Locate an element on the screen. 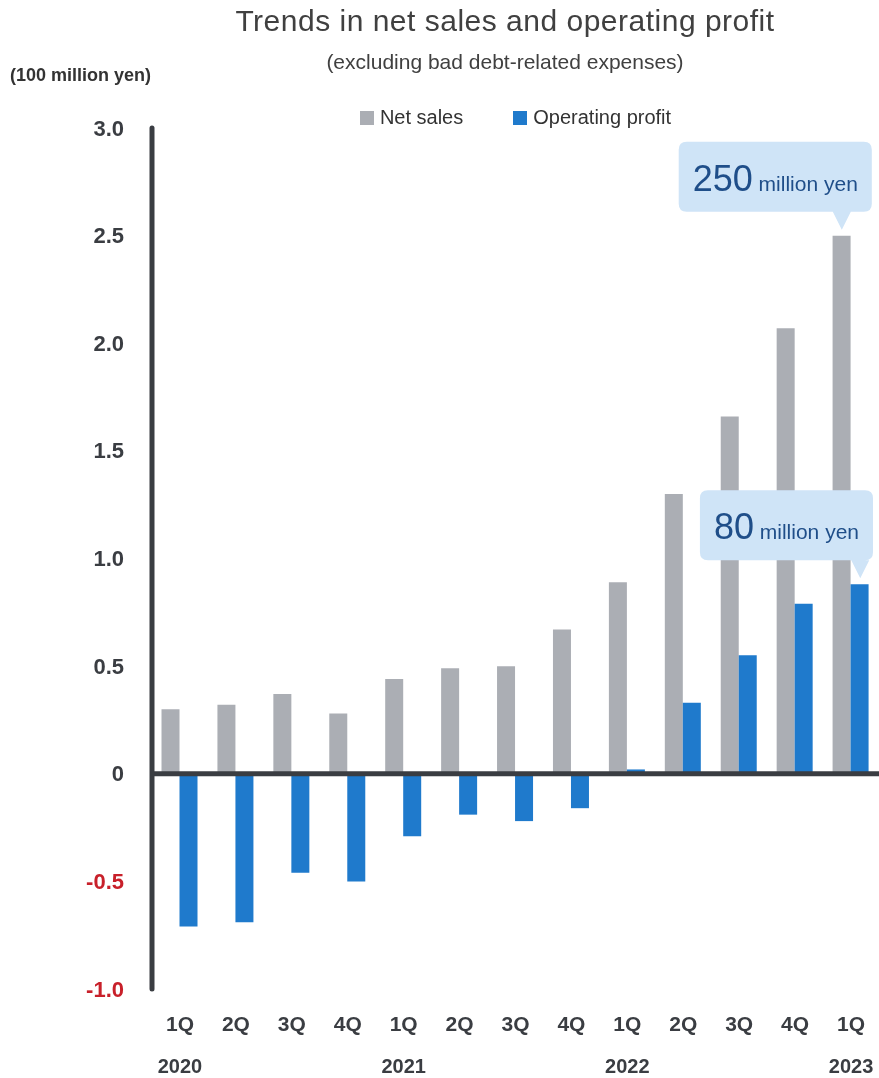 The width and height of the screenshot is (879, 1078). y-tick-label: -0.5 is located at coordinates (105, 881).